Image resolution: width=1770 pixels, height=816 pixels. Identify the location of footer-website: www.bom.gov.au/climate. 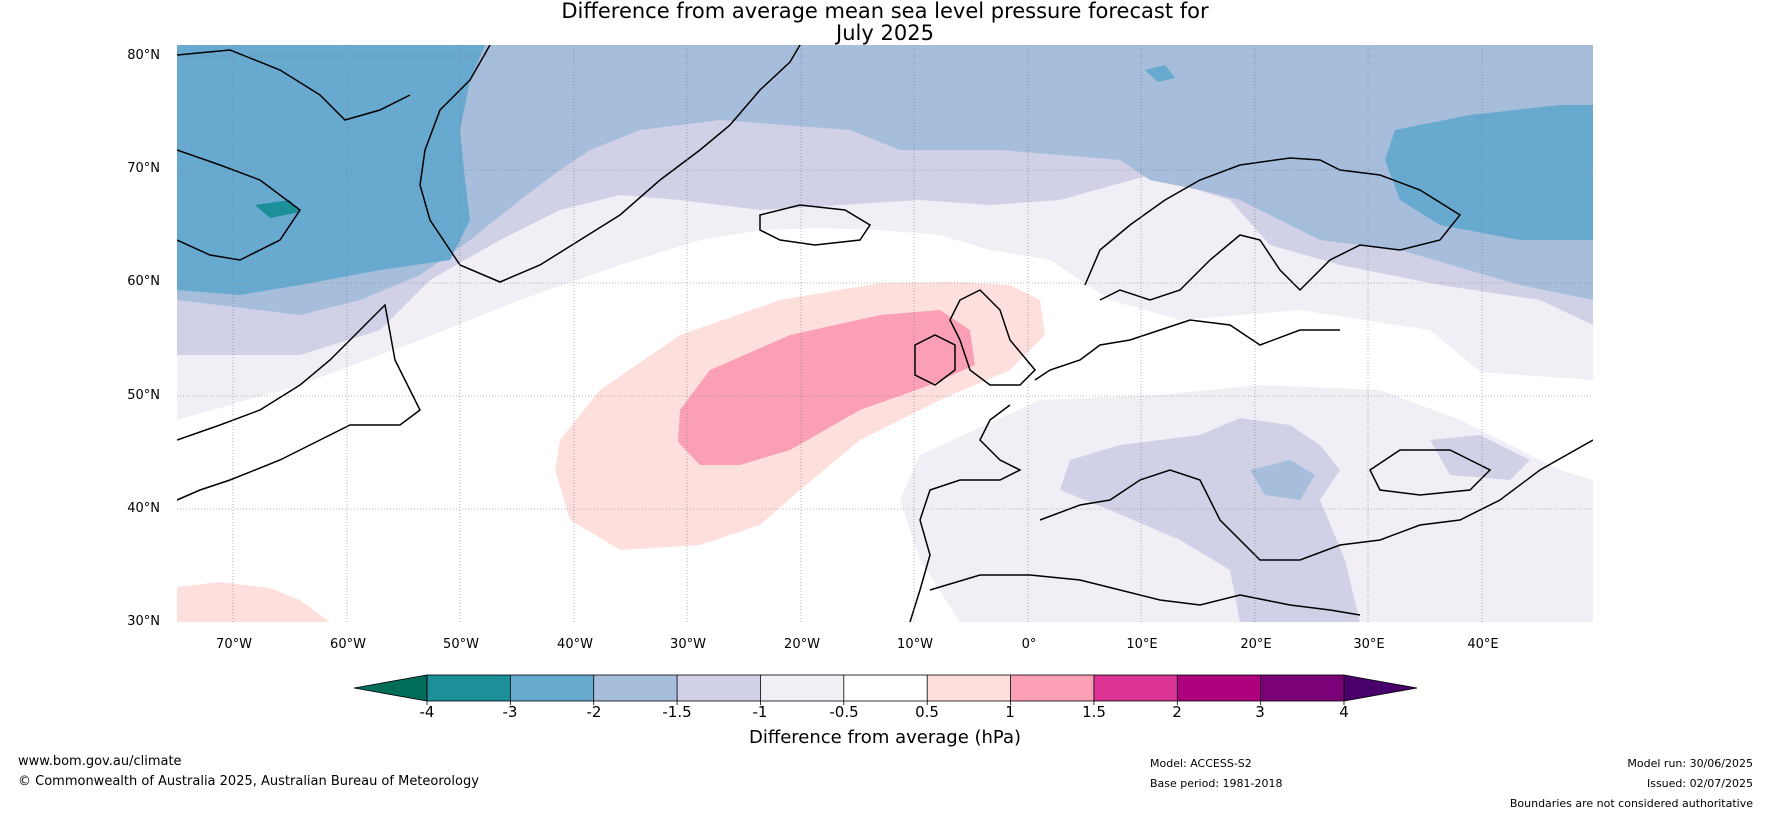
(100, 761).